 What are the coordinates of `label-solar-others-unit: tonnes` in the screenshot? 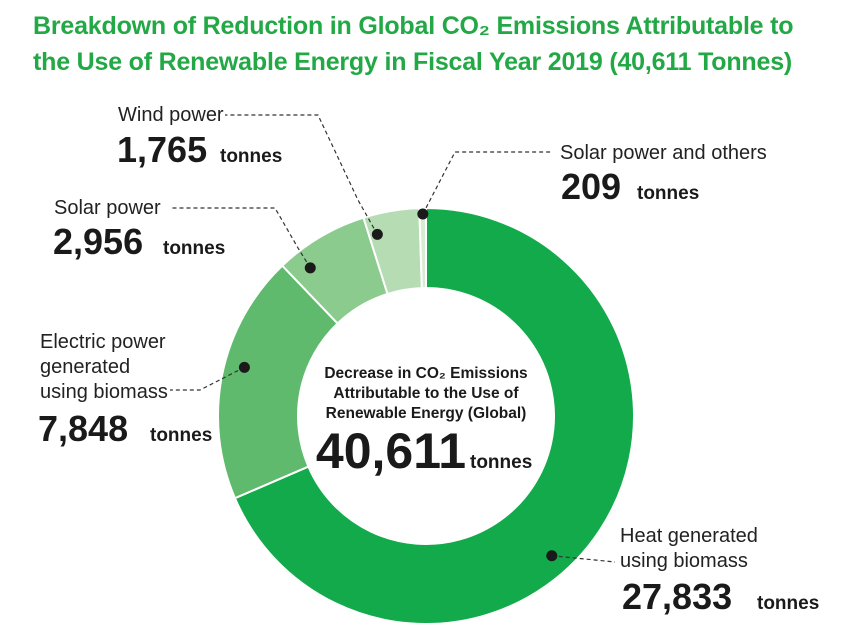 It's located at (668, 193).